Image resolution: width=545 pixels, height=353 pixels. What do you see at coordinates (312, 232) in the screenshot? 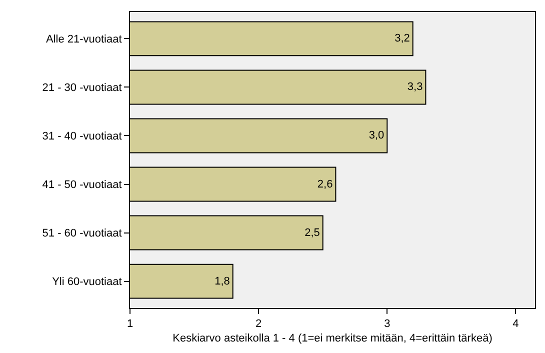
I see `data-label: 2,5` at bounding box center [312, 232].